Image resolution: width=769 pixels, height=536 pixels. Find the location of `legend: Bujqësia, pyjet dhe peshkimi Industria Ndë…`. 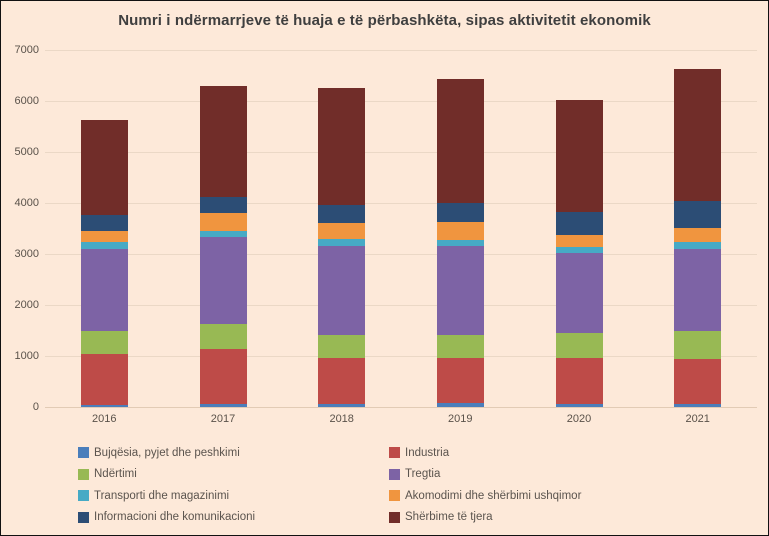

legend: Bujqësia, pyjet dhe peshkimi Industria Ndë… is located at coordinates (329, 485).